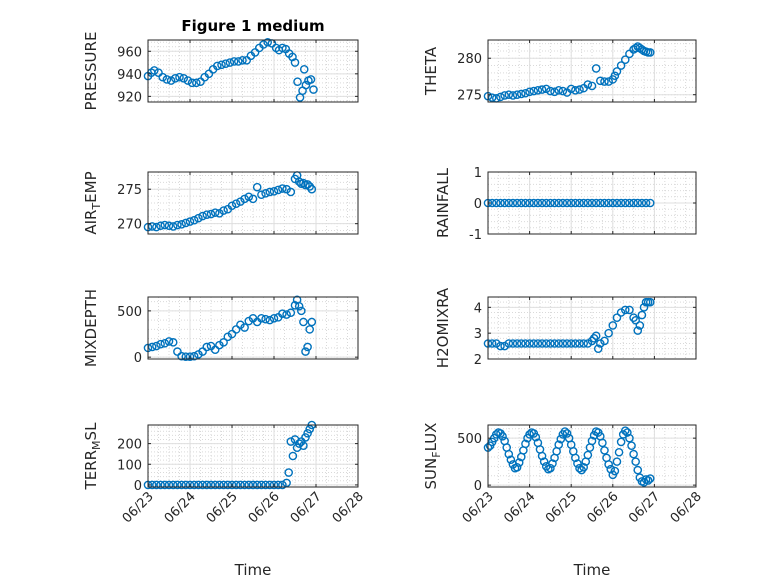  I want to click on subplot-1: 920 940 960 PRESSURE Figure 1 medium, so click(220, 63).